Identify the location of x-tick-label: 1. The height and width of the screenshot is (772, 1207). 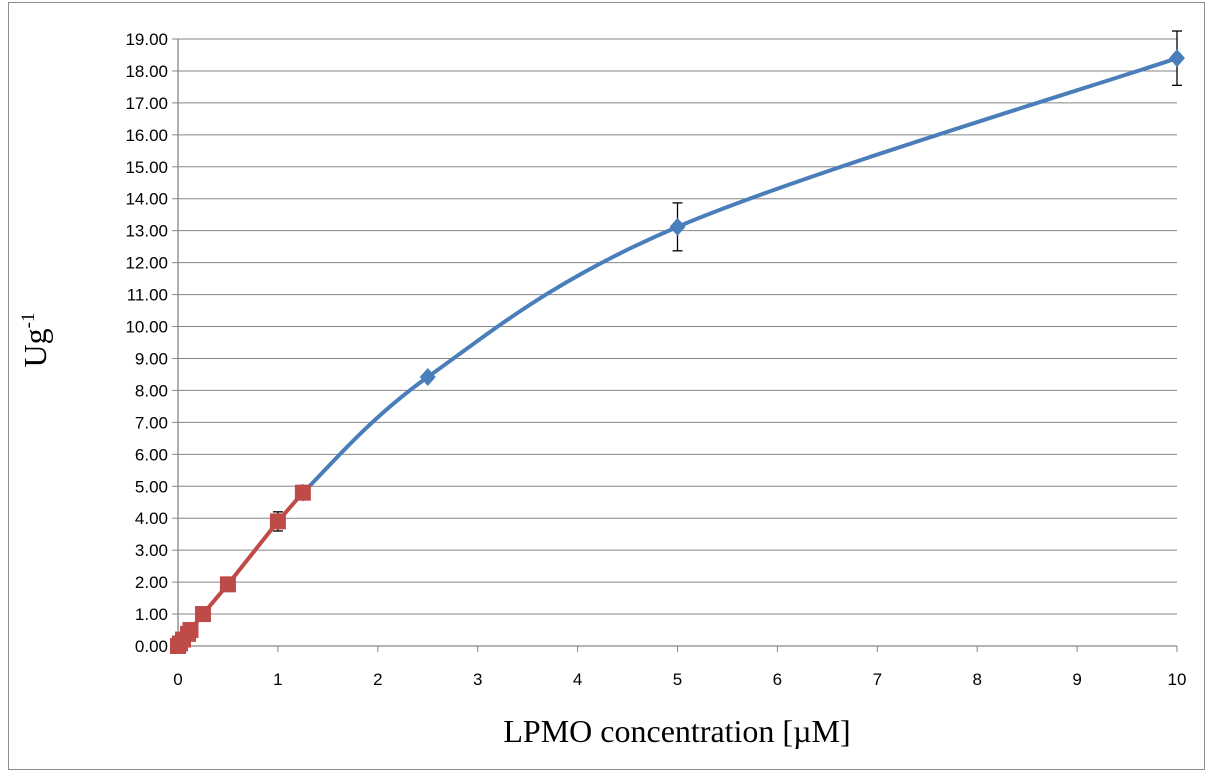
(277, 679).